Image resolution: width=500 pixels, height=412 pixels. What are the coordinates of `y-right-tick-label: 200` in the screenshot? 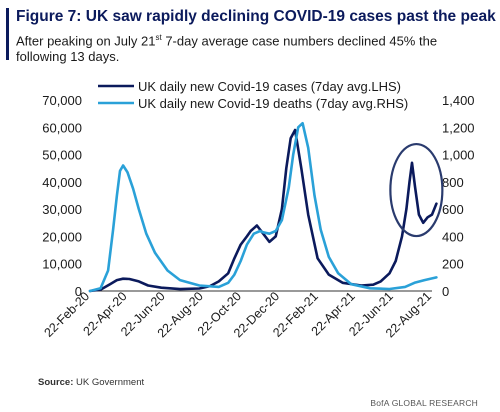 It's located at (453, 264).